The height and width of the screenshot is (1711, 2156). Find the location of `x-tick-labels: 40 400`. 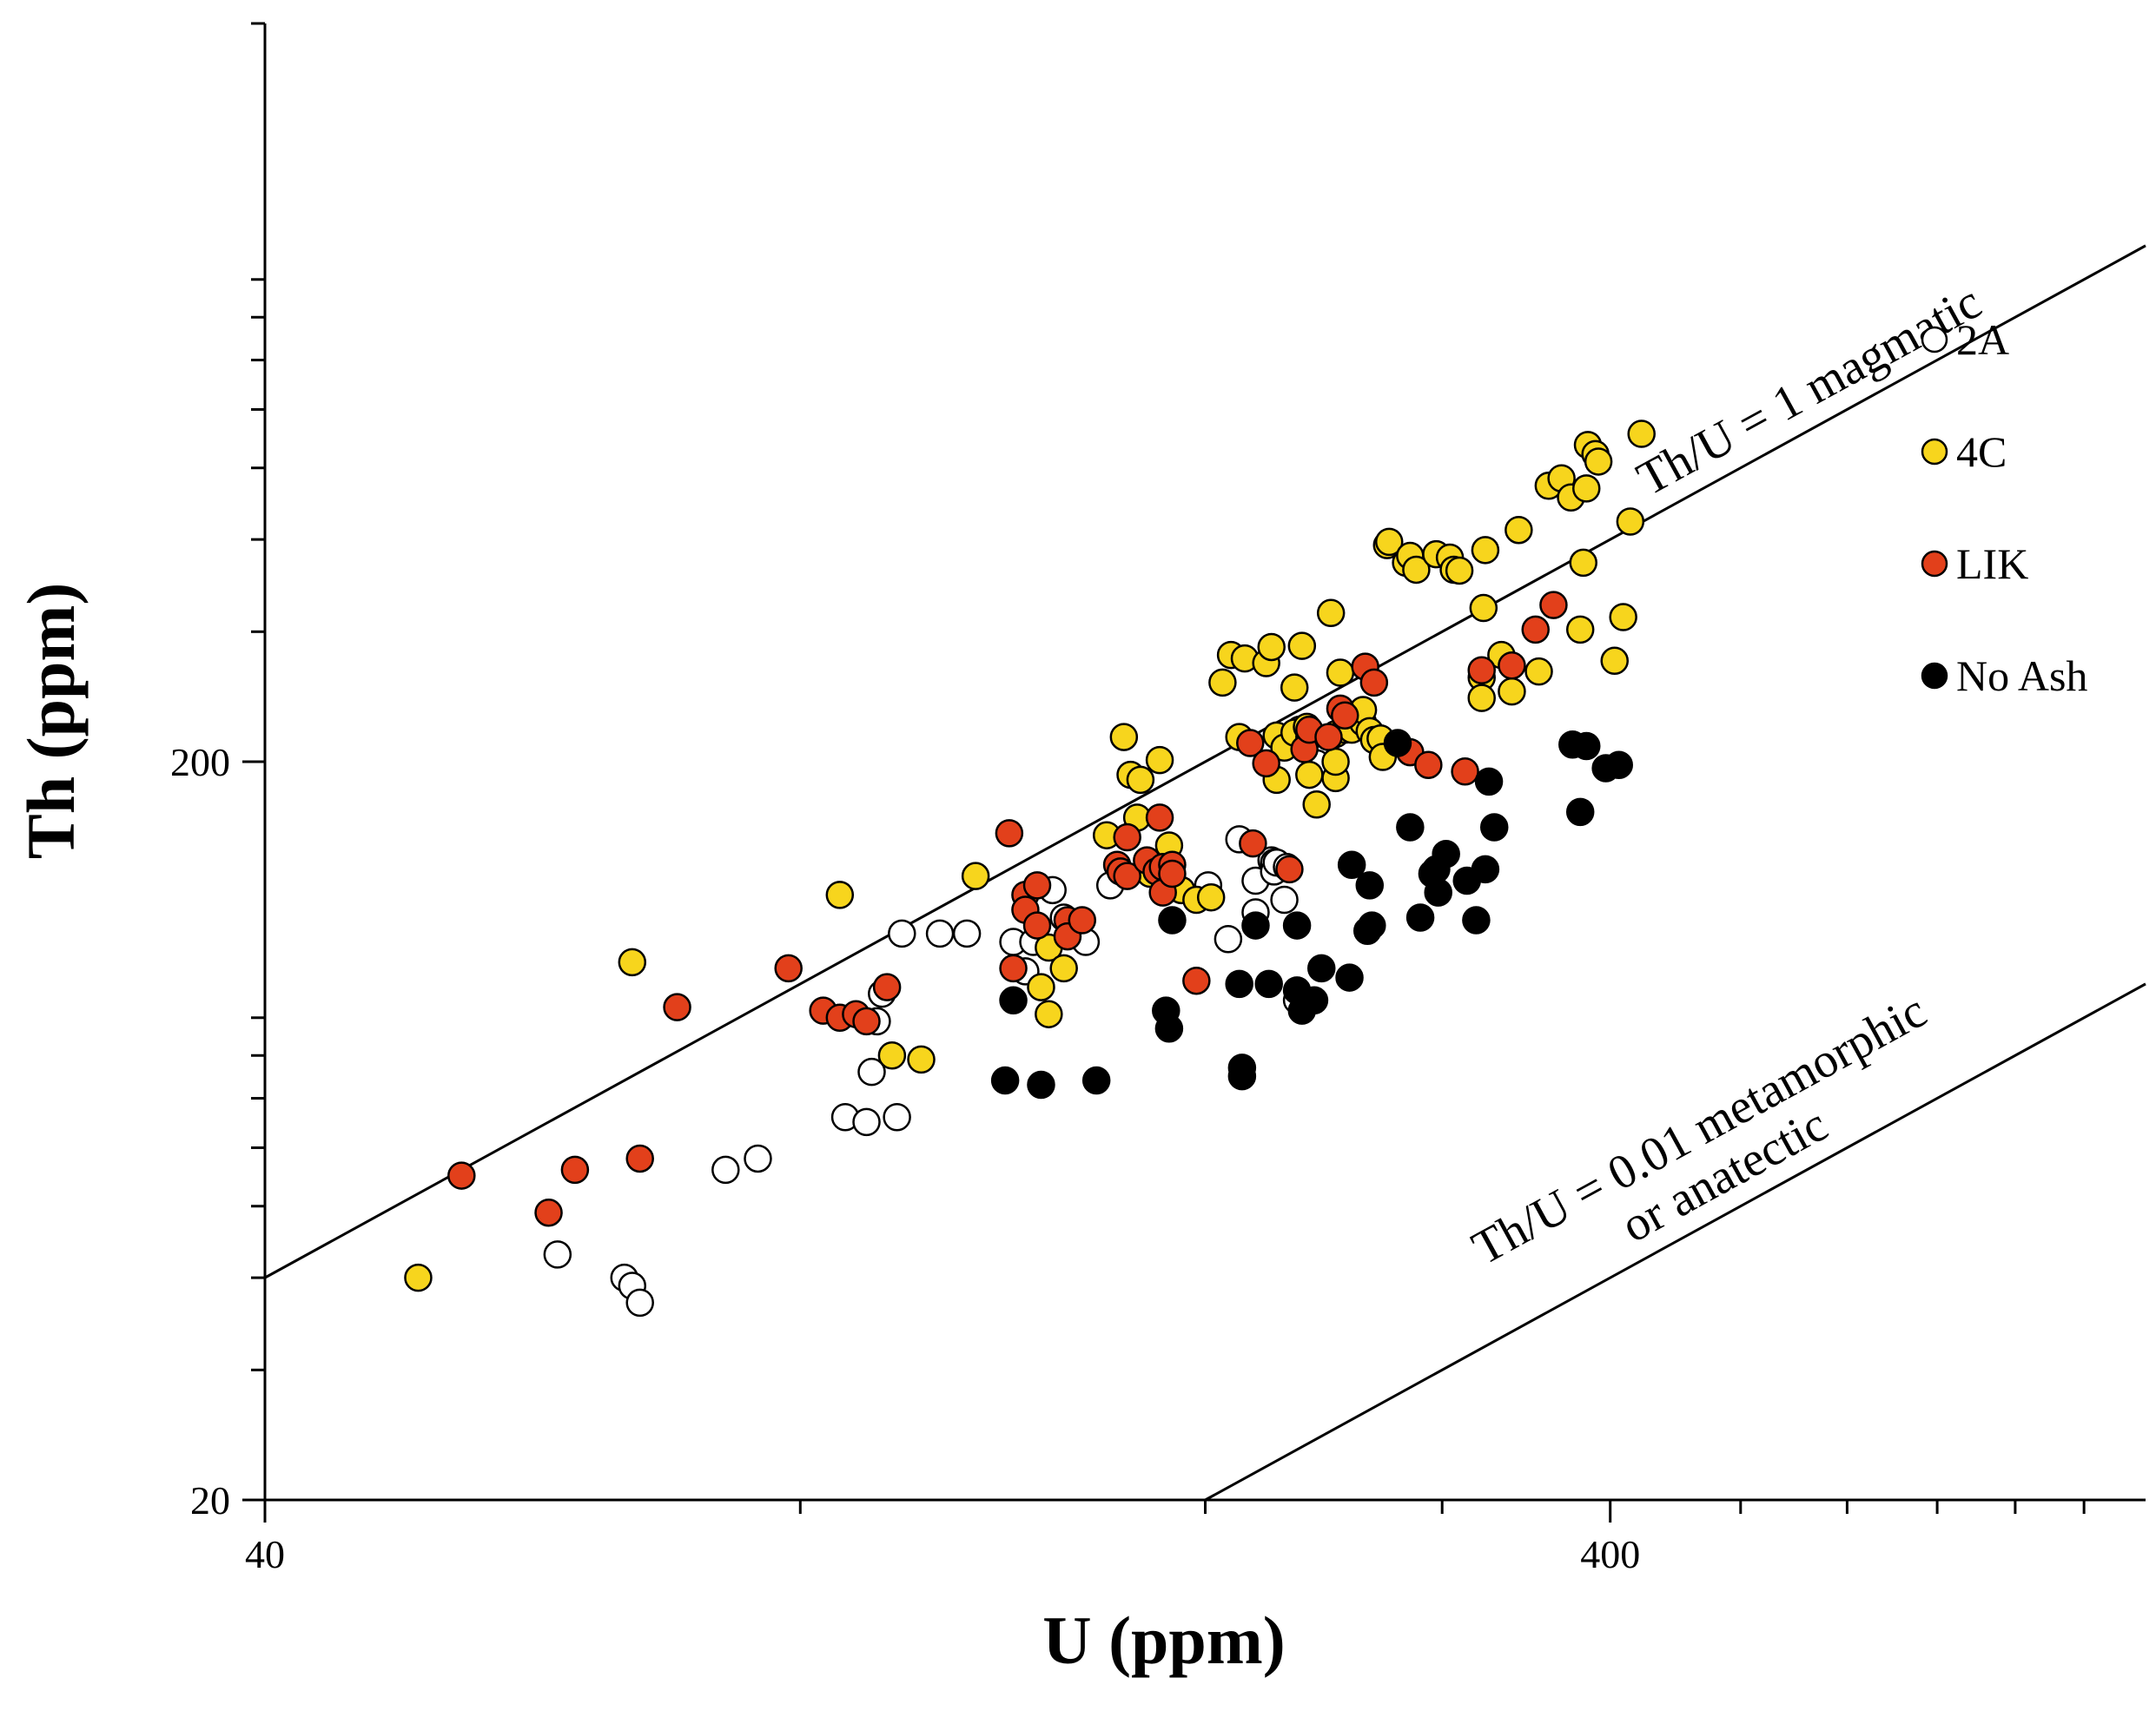

x-tick-labels: 40 400 is located at coordinates (942, 1554).